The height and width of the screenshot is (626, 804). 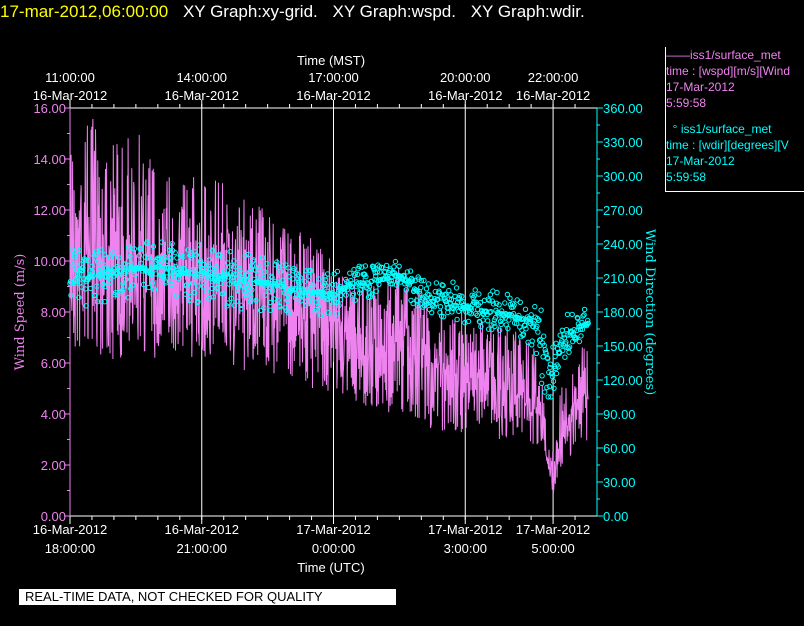 I want to click on top-tick-time-label: 17:00:00, so click(x=333, y=77).